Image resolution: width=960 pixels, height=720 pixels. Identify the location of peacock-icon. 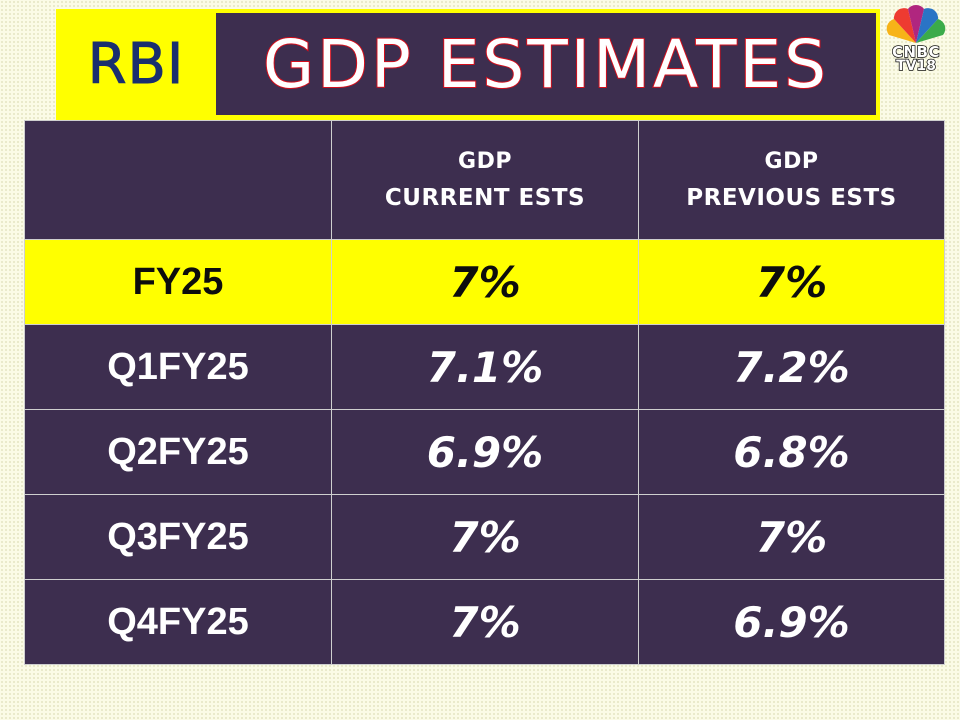
(916, 24).